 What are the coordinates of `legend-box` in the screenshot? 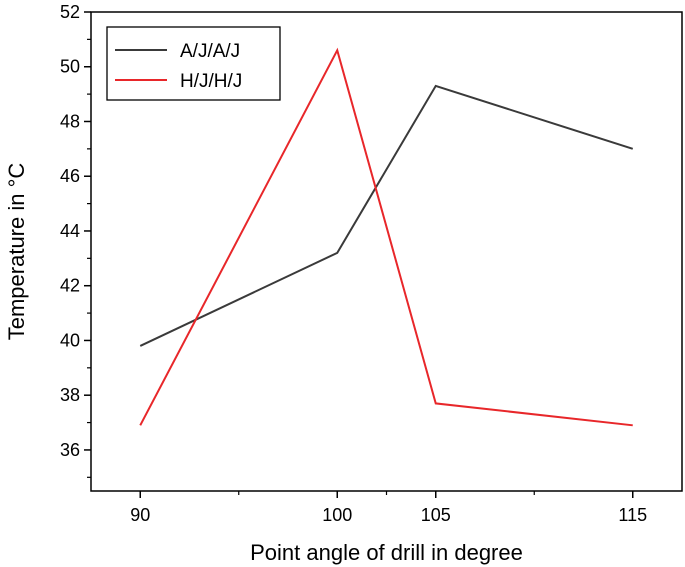 It's located at (193, 63).